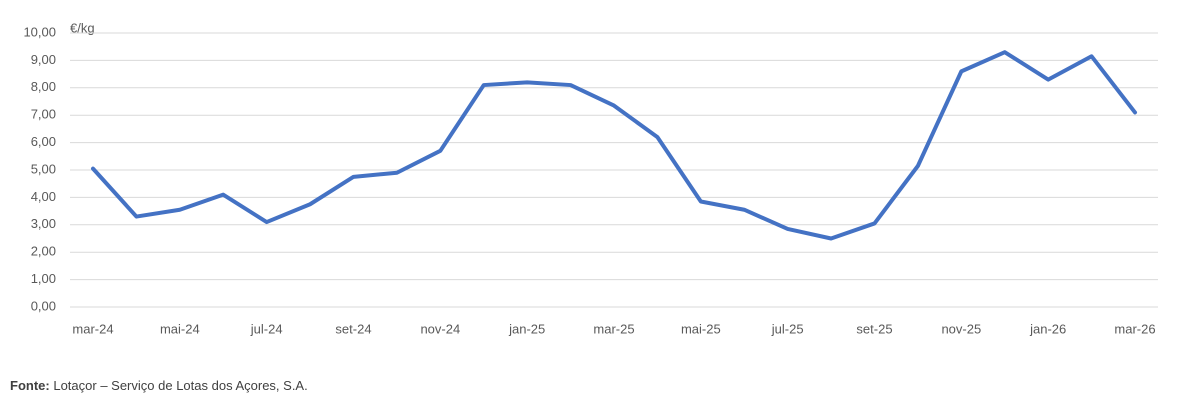 Image resolution: width=1180 pixels, height=411 pixels. I want to click on x-tick-label: mar-25, so click(613, 328).